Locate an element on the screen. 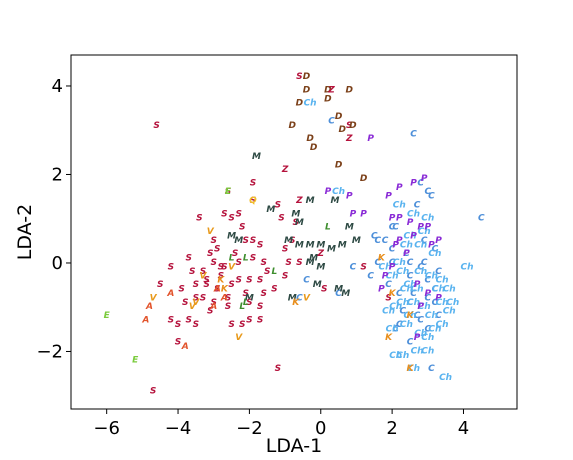  point-l-6: L is located at coordinates (228, 192).